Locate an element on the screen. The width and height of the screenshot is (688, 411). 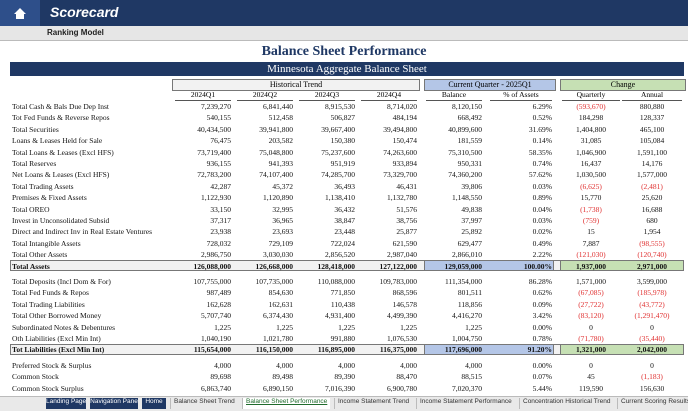
cell-value: 668,492 is located at coordinates (469, 118).